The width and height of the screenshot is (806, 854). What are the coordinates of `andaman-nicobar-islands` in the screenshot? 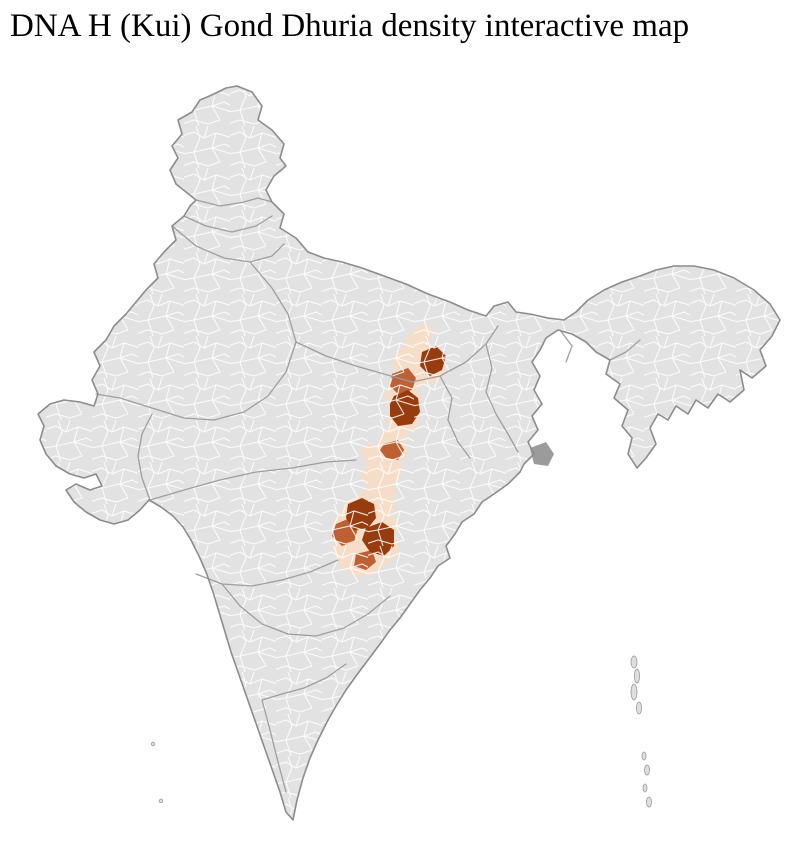 It's located at (641, 731).